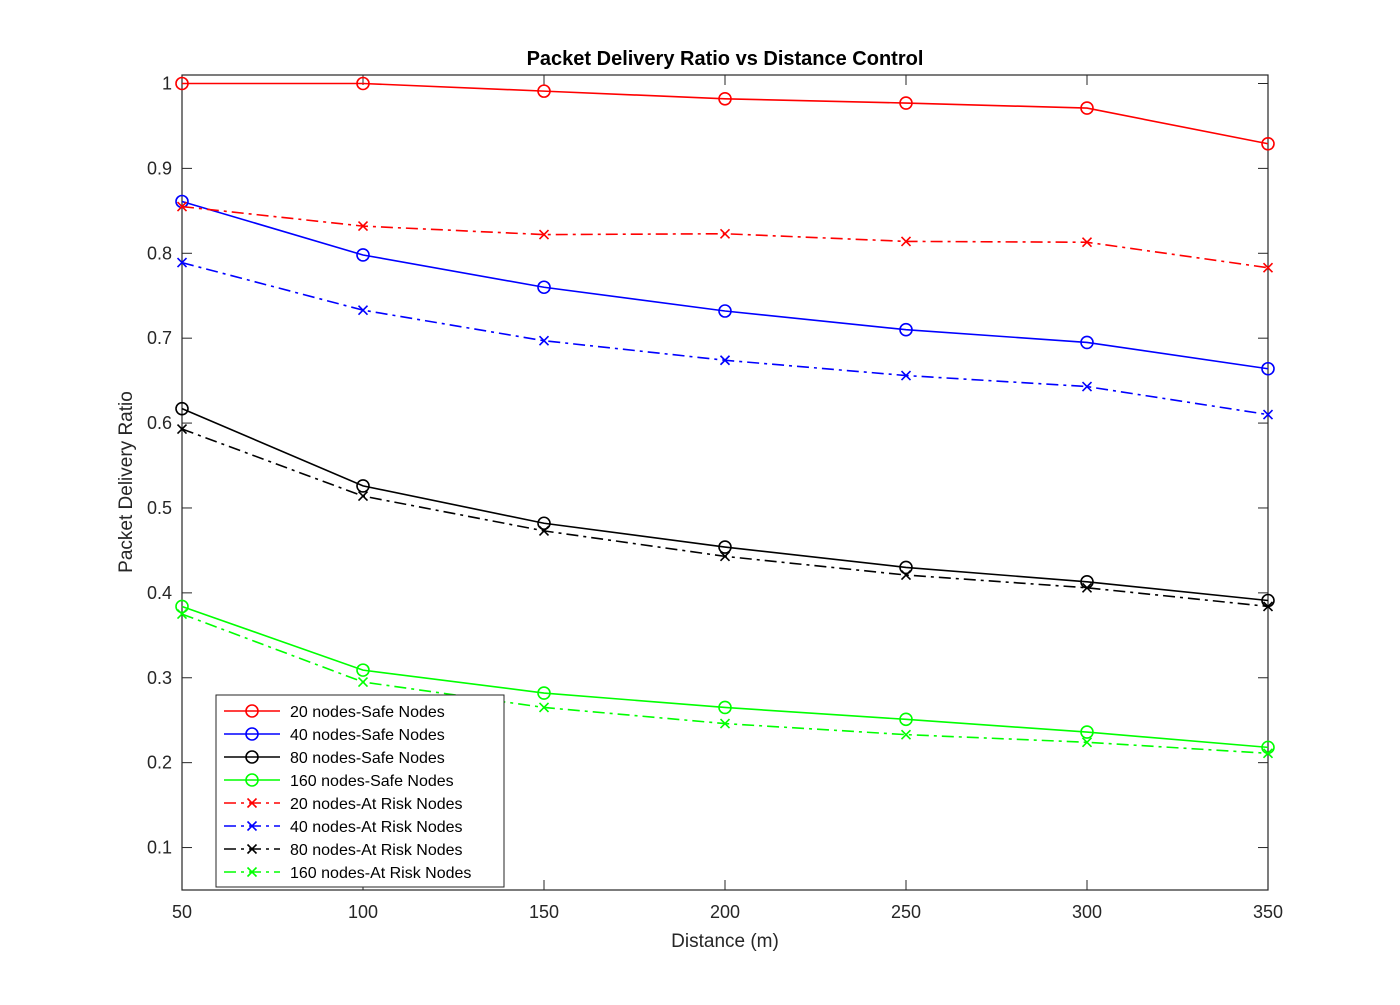 The image size is (1400, 1005). Describe the element at coordinates (363, 912) in the screenshot. I see `x-tick-label: 100` at that location.